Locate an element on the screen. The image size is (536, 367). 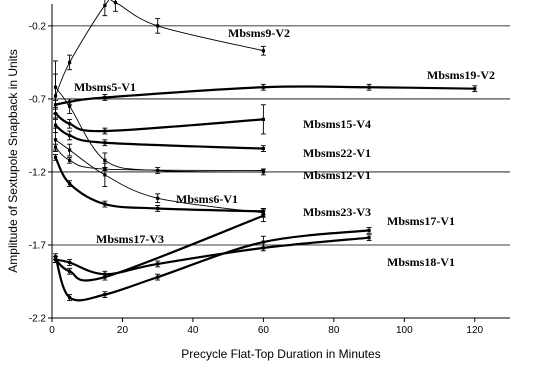
series-mbsms17-v1 is located at coordinates (212, 256).